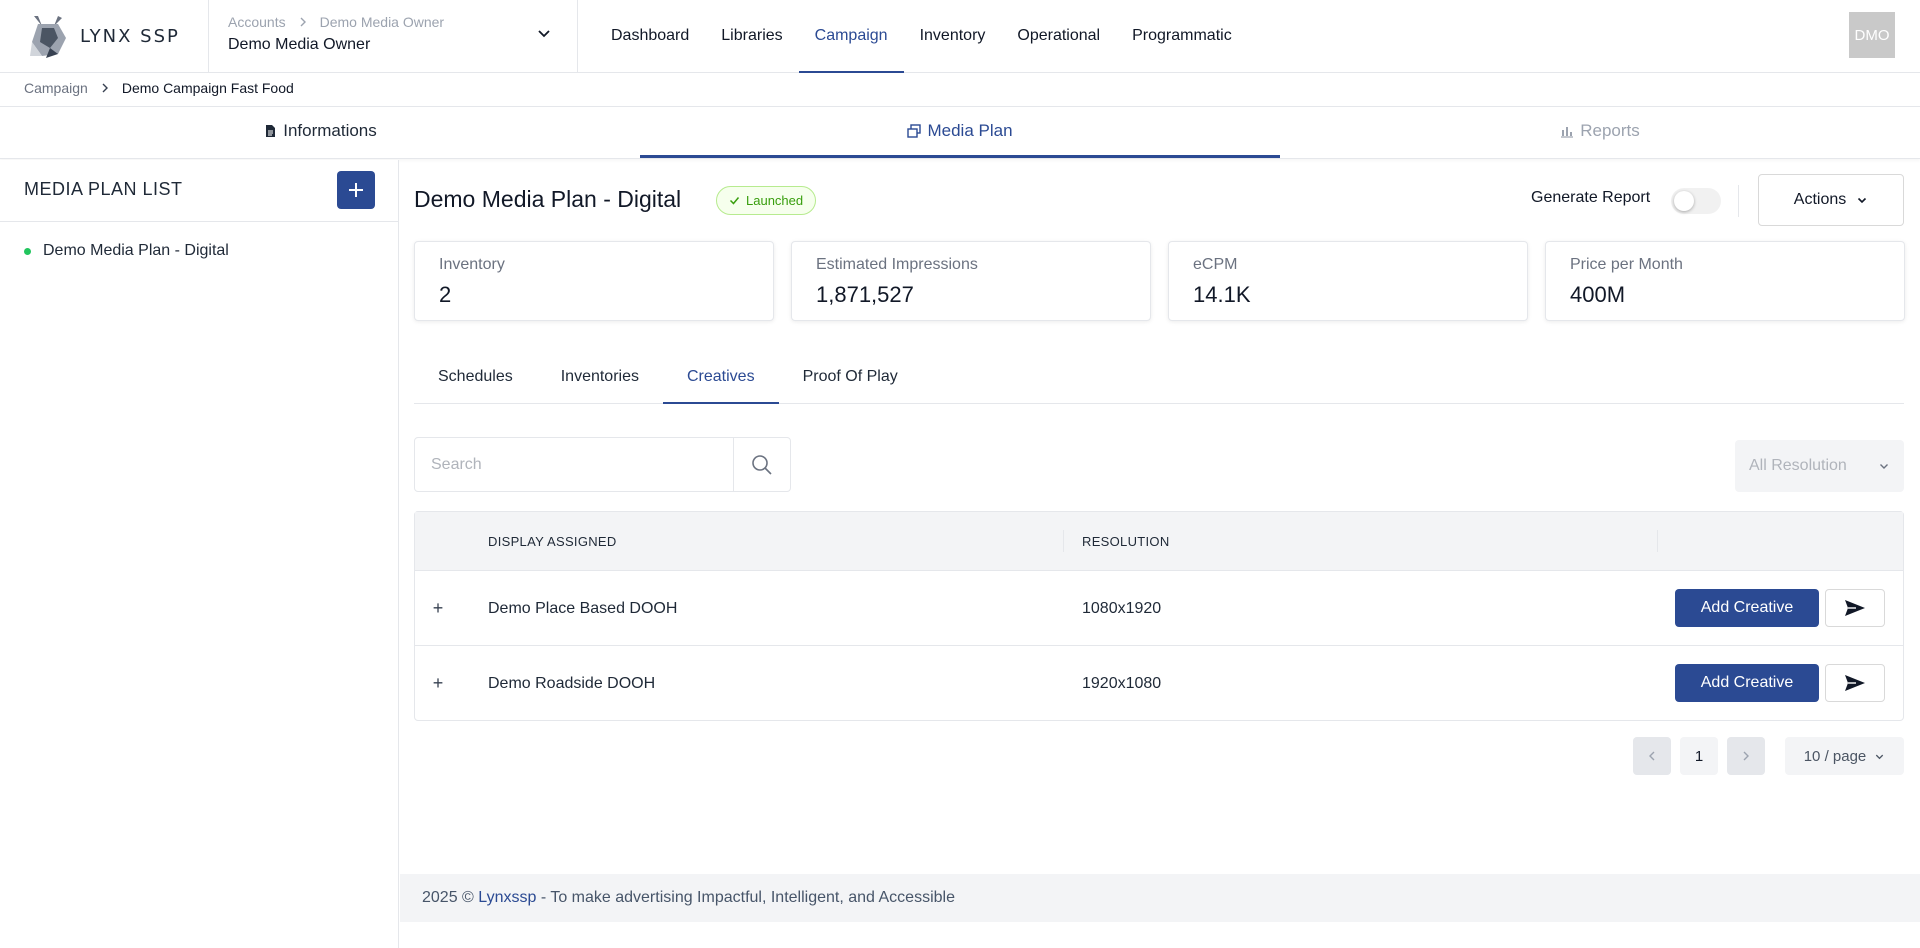 The width and height of the screenshot is (1920, 948). I want to click on send-icon, so click(1855, 608).